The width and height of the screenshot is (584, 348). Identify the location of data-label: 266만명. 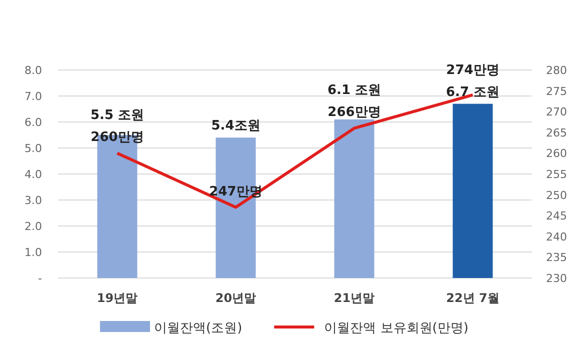
(354, 112).